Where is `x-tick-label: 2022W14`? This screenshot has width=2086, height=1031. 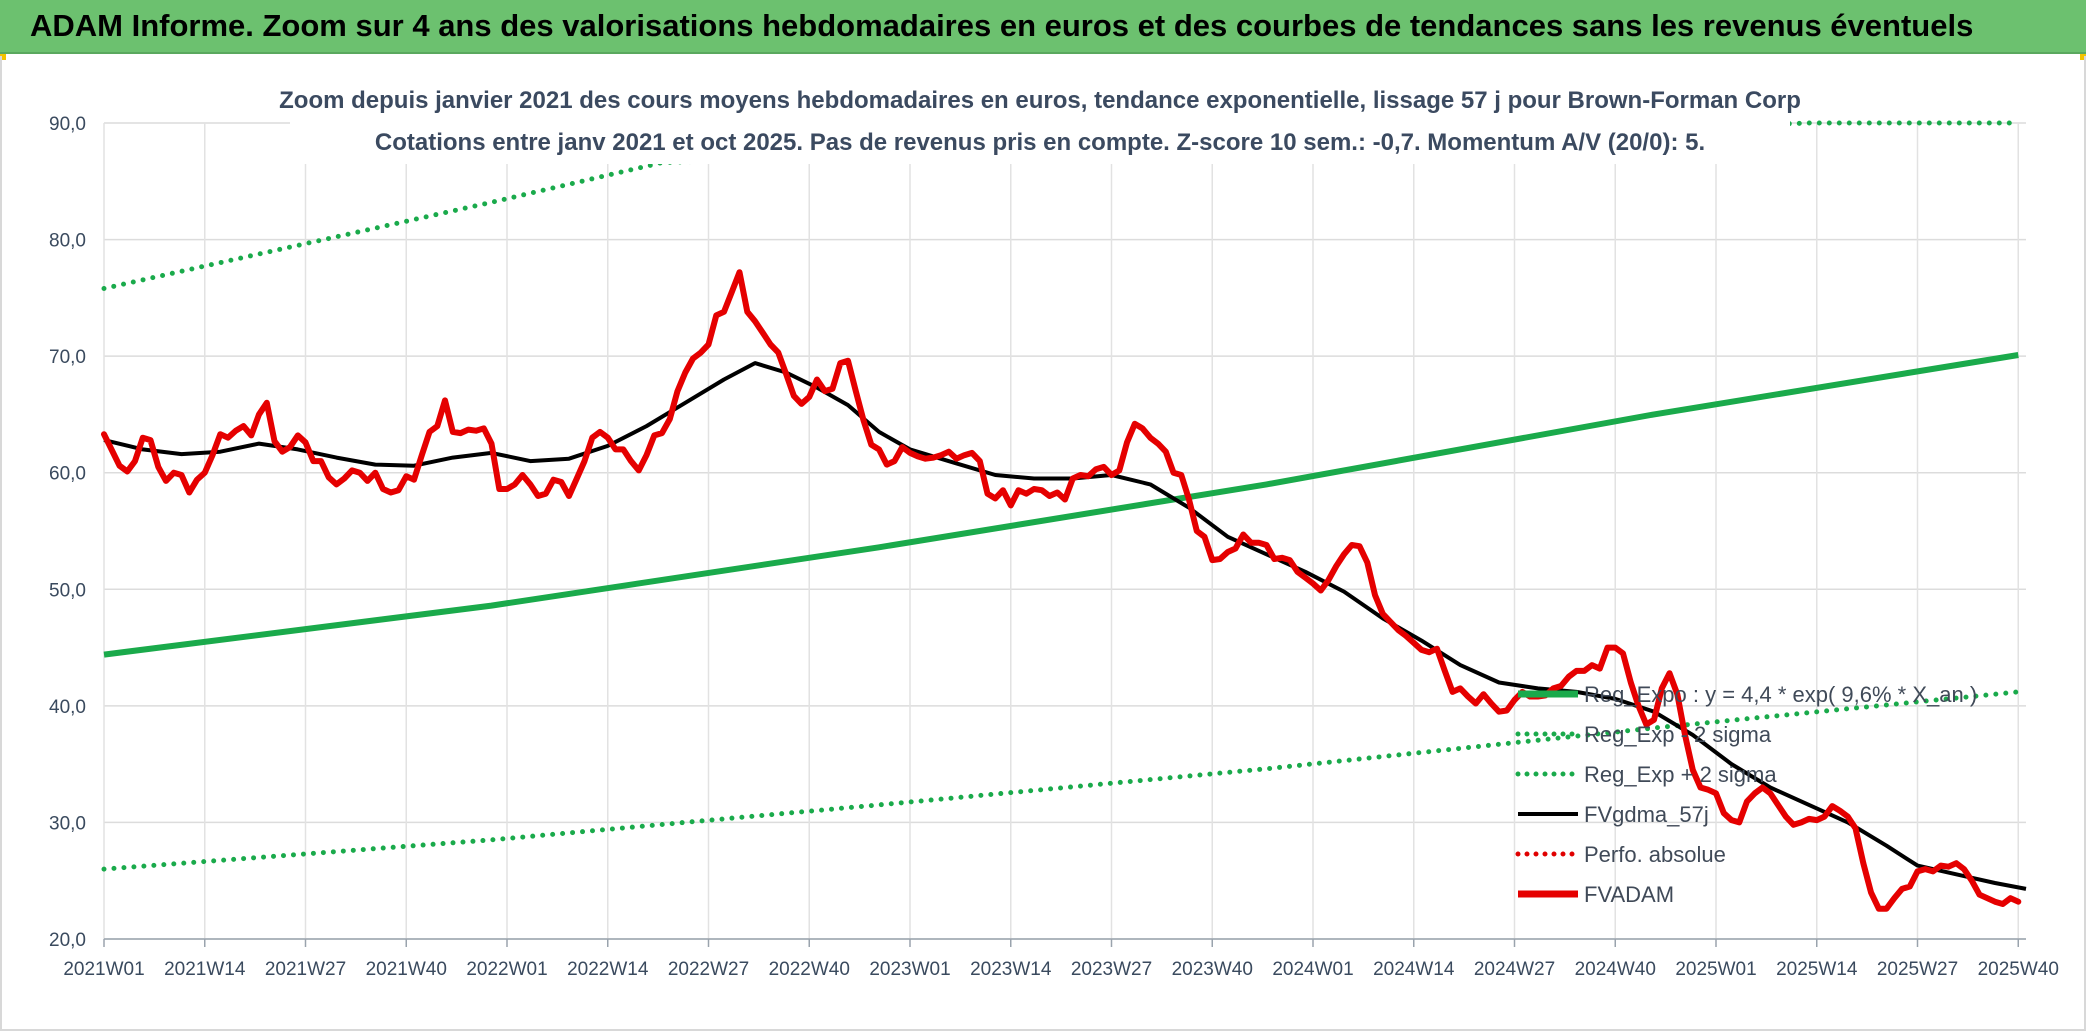 x-tick-label: 2022W14 is located at coordinates (608, 969).